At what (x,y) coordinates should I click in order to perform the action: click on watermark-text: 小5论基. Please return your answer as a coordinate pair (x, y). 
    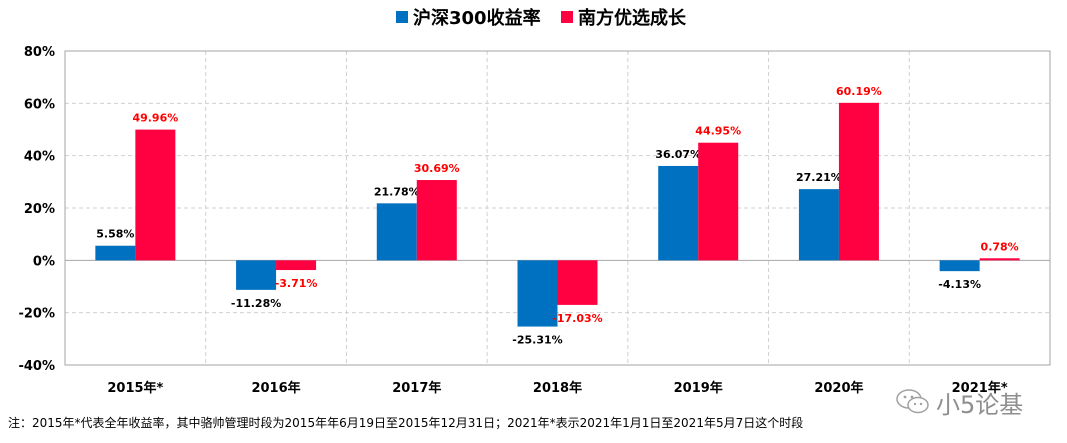
    Looking at the image, I should click on (980, 404).